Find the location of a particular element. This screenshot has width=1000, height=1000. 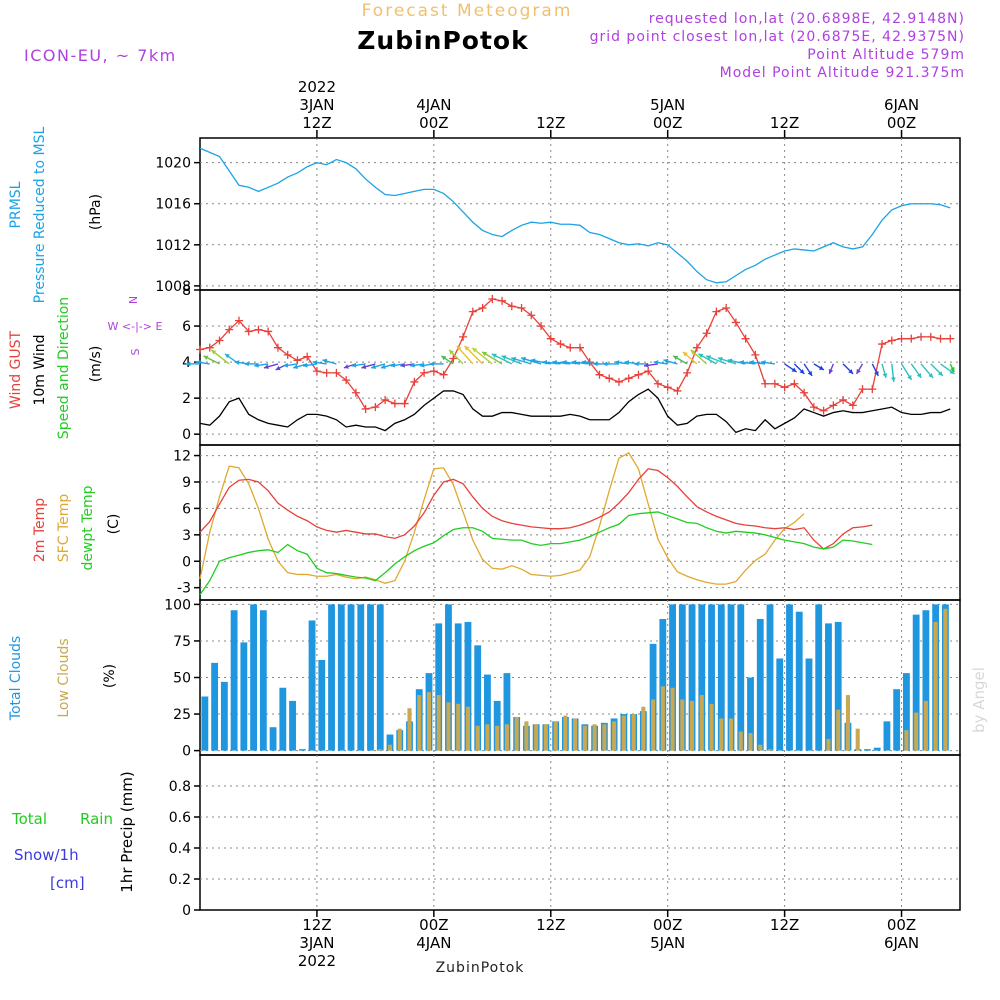

panel-frame-temperature is located at coordinates (580, 522).